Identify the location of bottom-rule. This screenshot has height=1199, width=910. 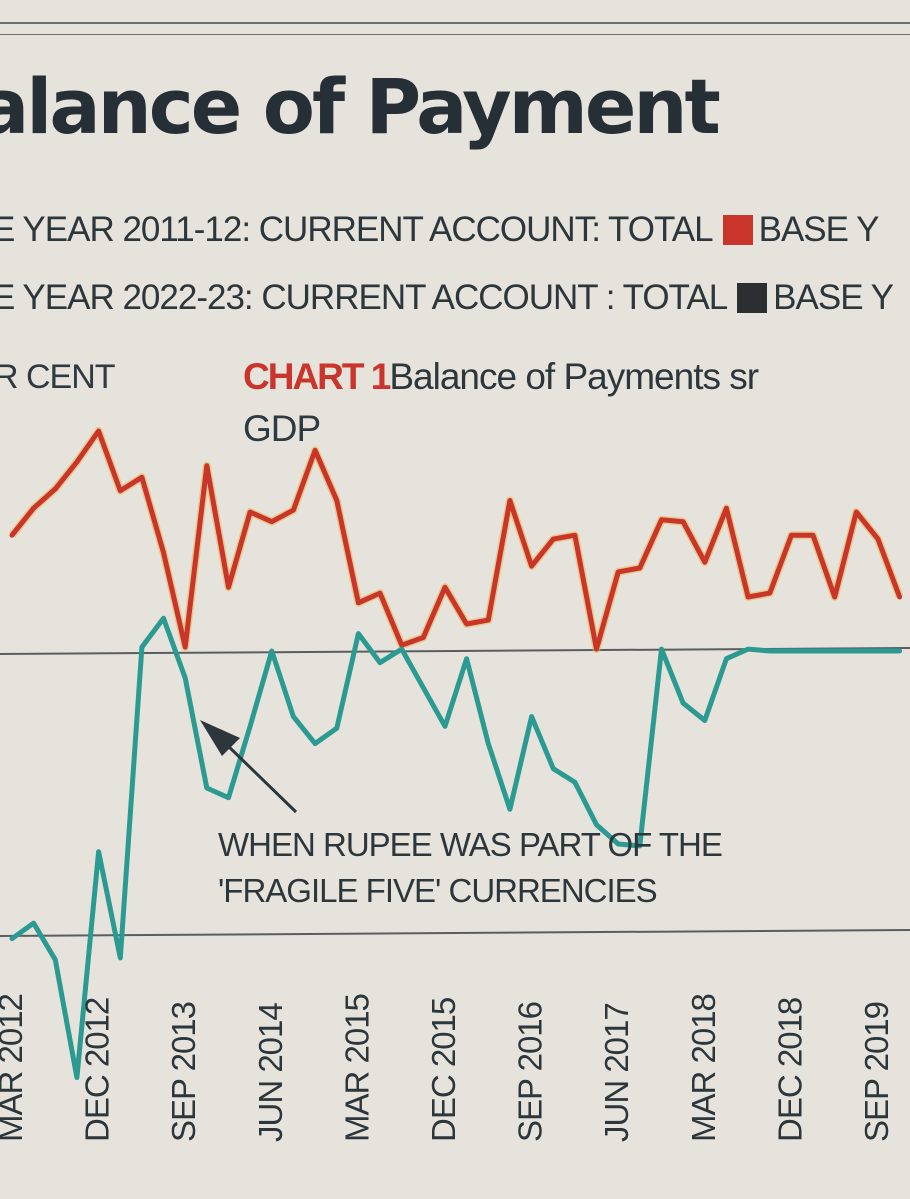
(455, 933).